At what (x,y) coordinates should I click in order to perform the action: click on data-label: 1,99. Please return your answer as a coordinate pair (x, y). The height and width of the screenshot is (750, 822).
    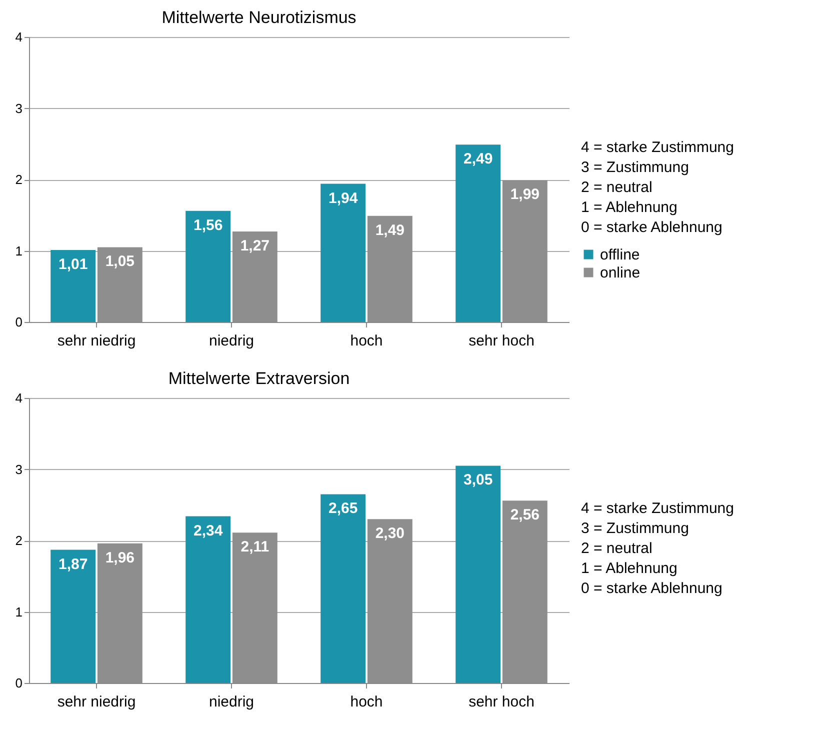
    Looking at the image, I should click on (525, 195).